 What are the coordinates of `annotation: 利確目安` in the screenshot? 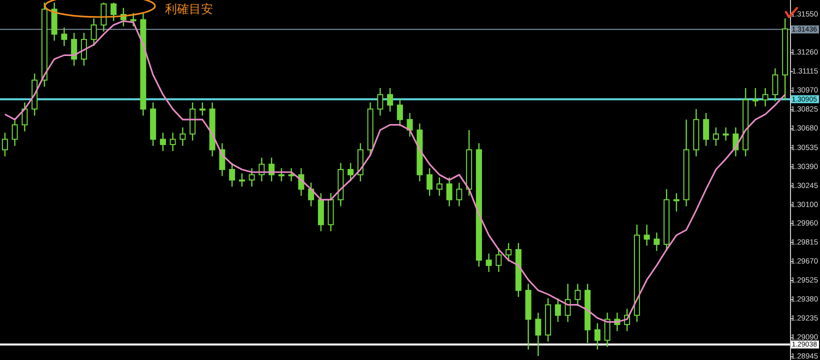 It's located at (189, 9).